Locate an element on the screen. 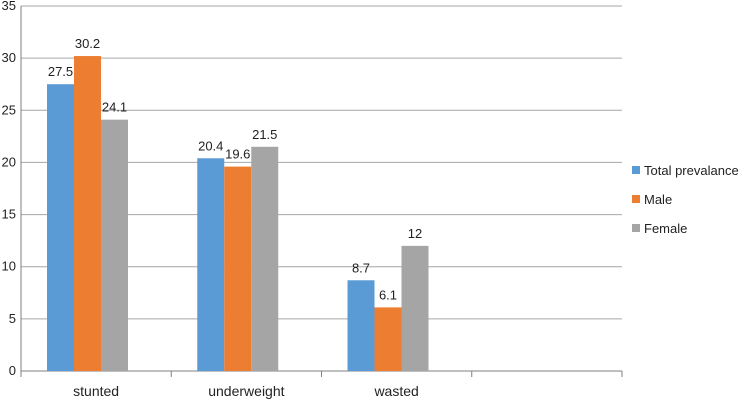  legend-label: Female is located at coordinates (665, 228).